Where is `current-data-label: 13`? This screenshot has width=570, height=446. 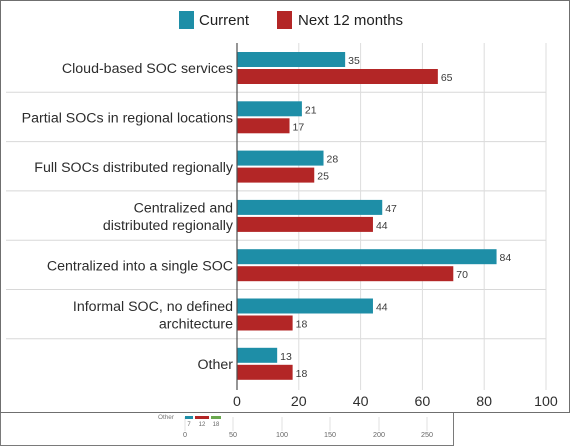 current-data-label: 13 is located at coordinates (286, 357).